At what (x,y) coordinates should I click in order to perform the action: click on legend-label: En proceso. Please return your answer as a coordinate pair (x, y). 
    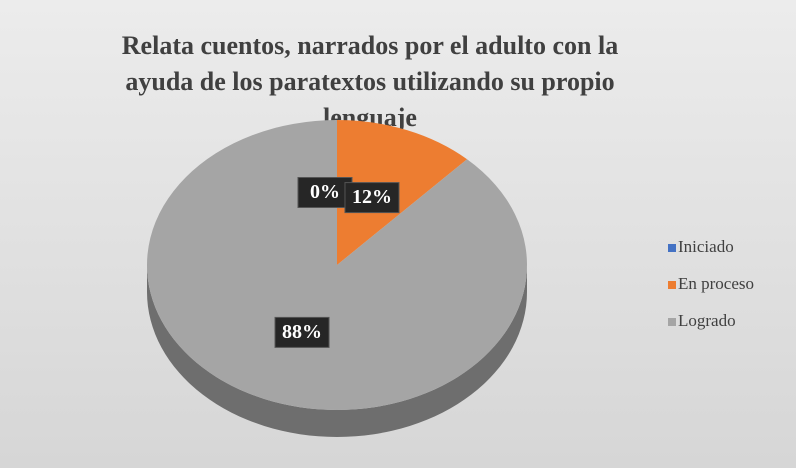
    Looking at the image, I should click on (716, 283).